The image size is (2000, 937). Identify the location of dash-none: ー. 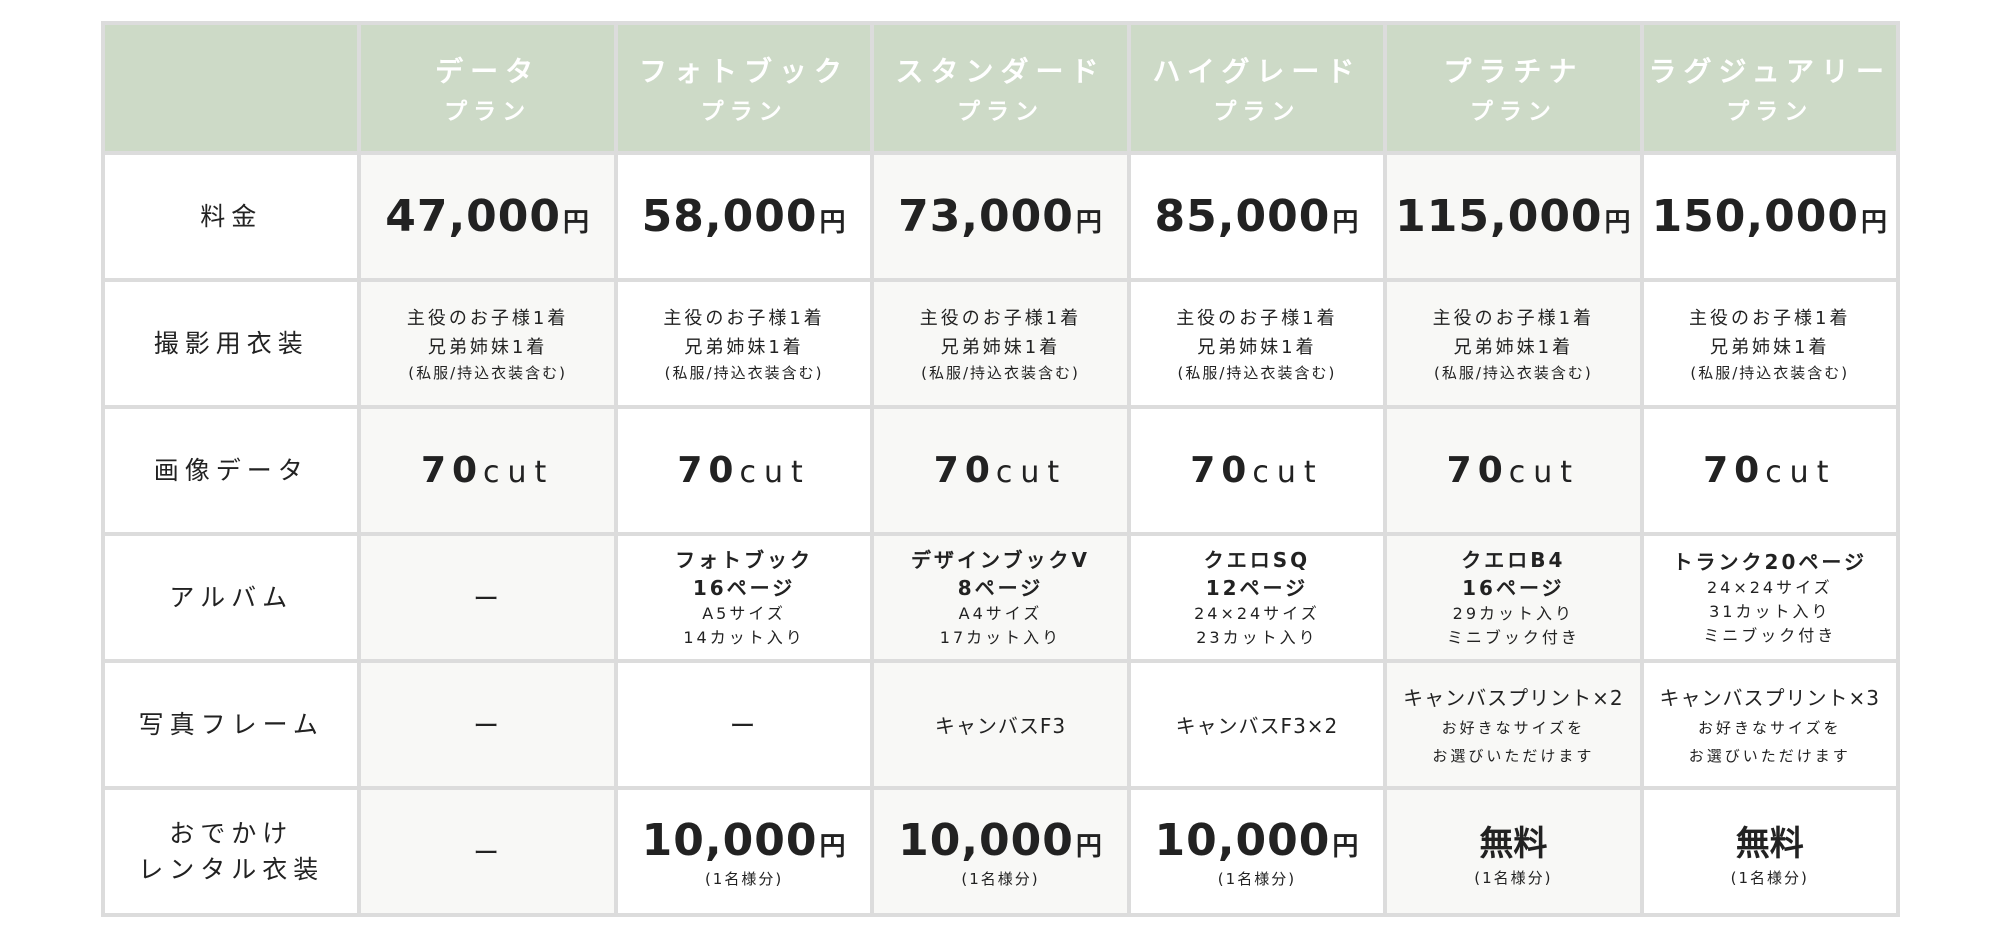
(488, 600).